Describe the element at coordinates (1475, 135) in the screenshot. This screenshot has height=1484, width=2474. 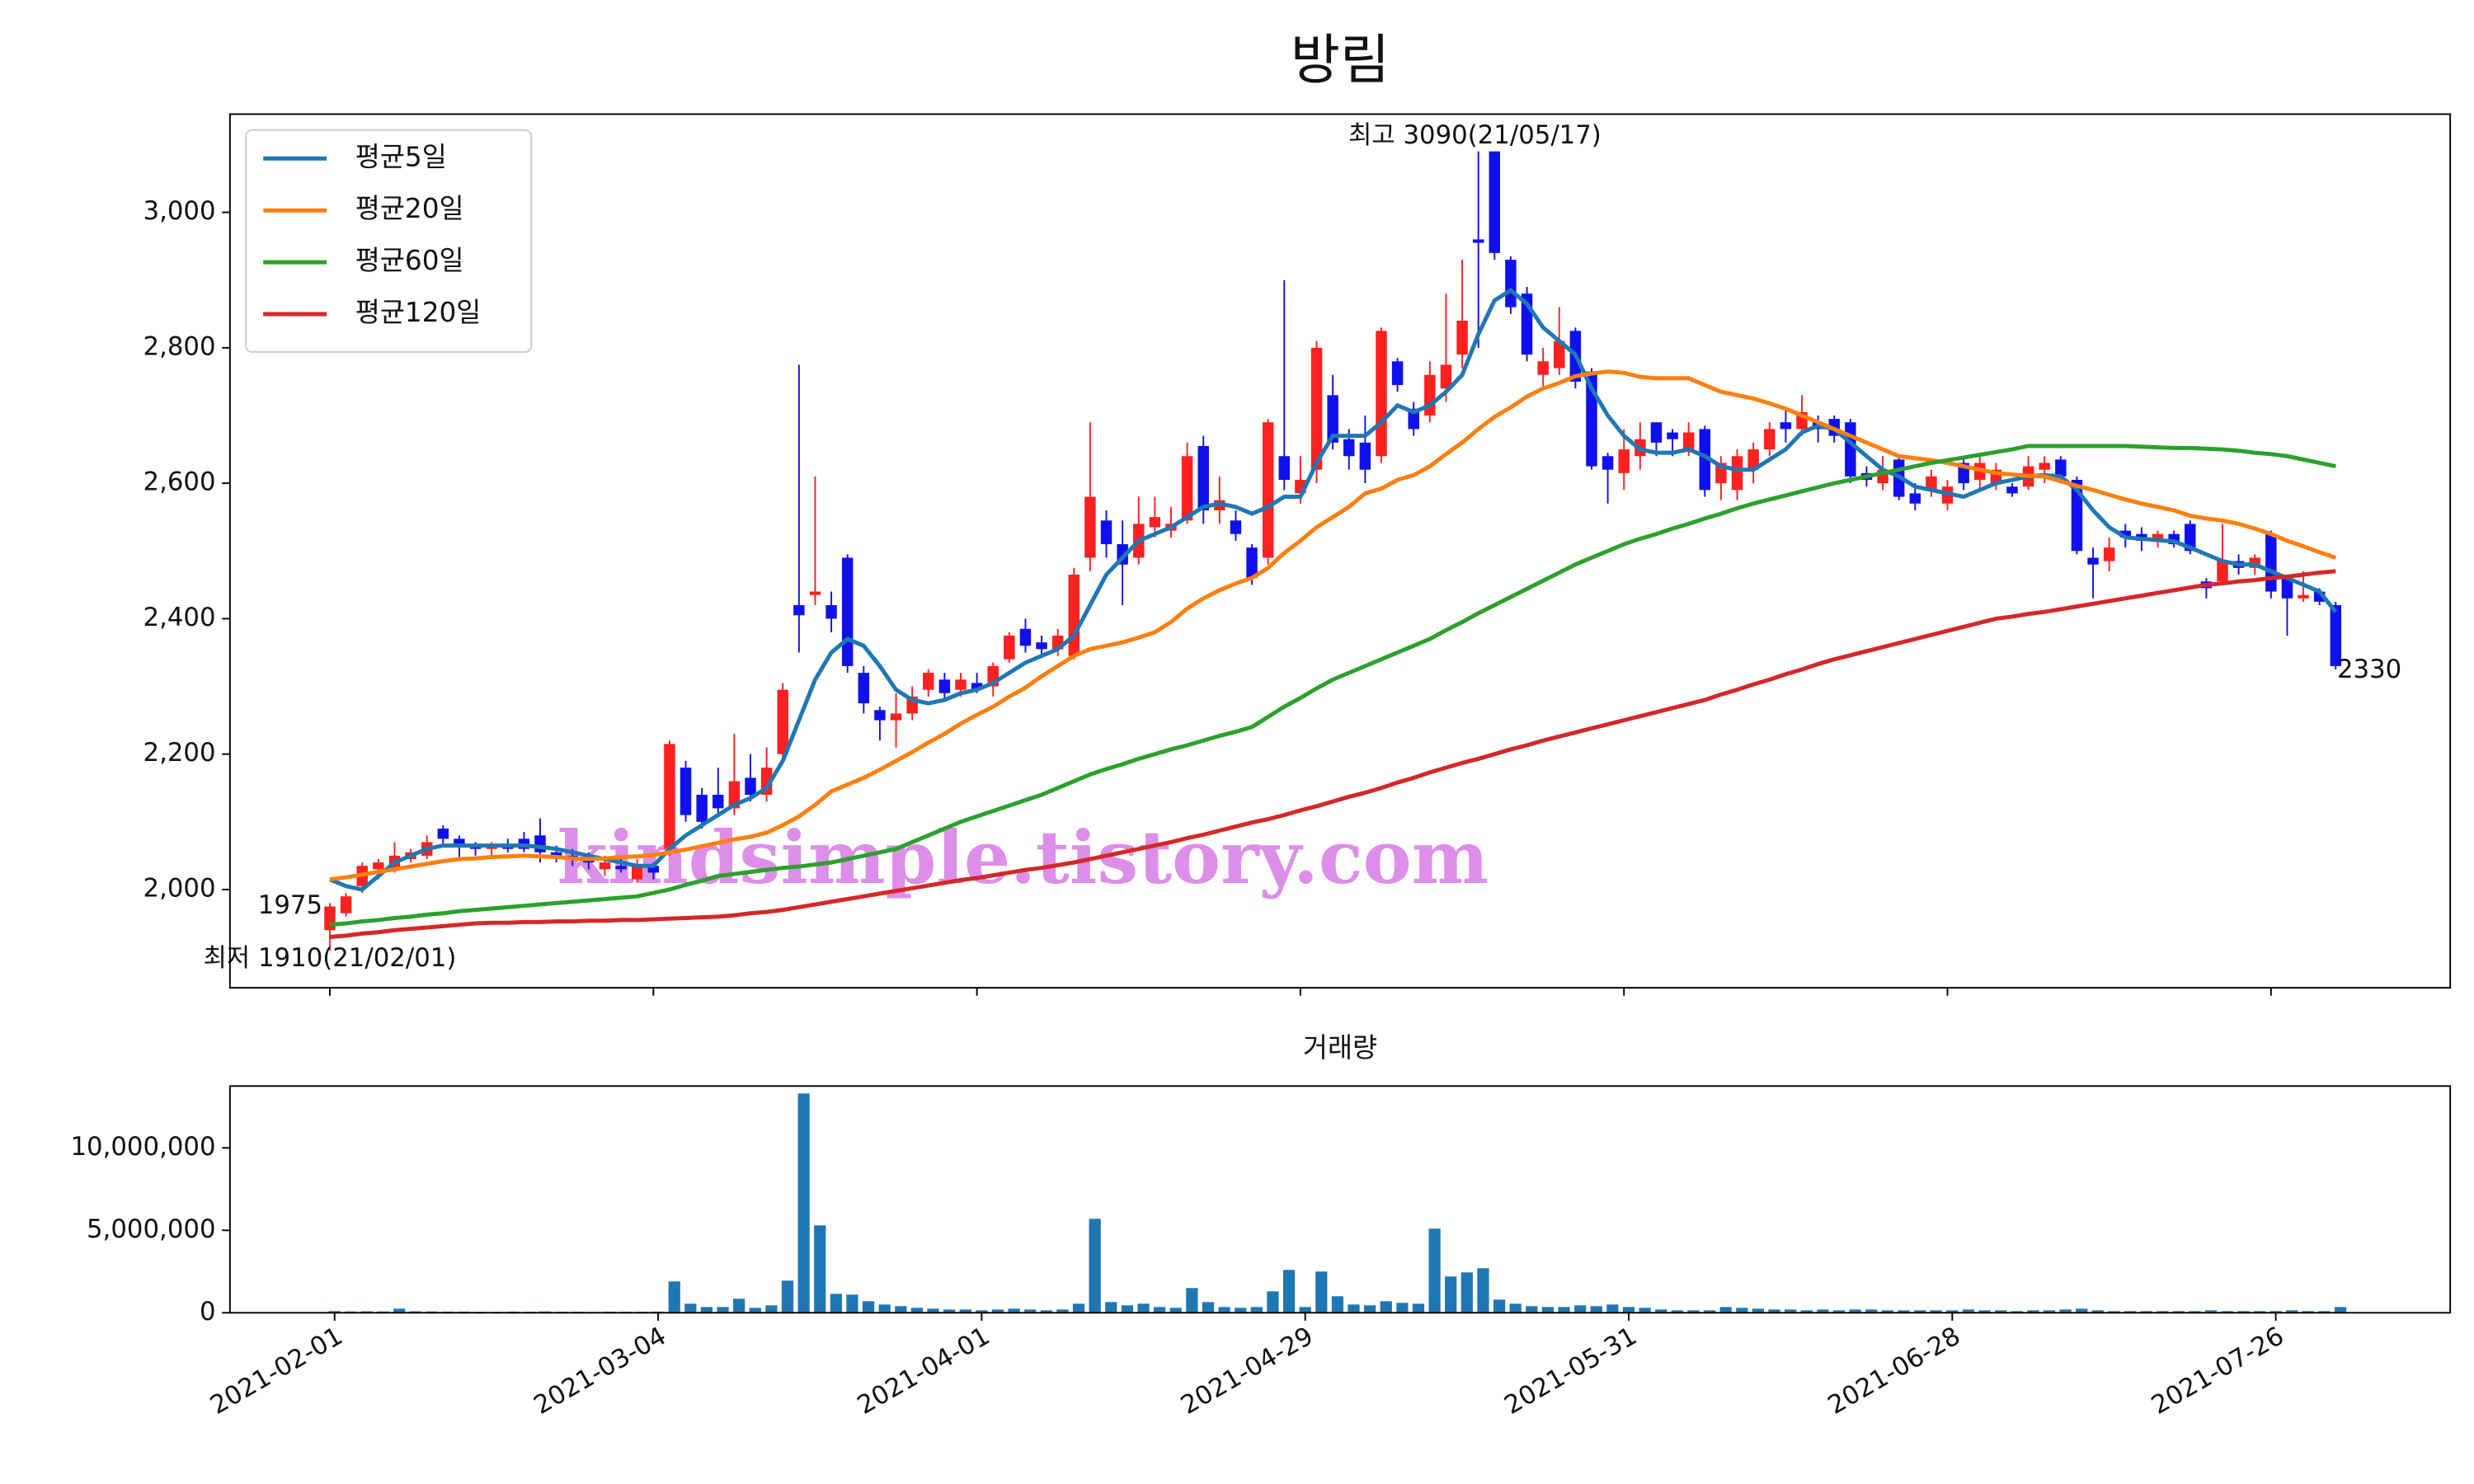
I see `annotation: 최고 3090(21/05/17)` at that location.